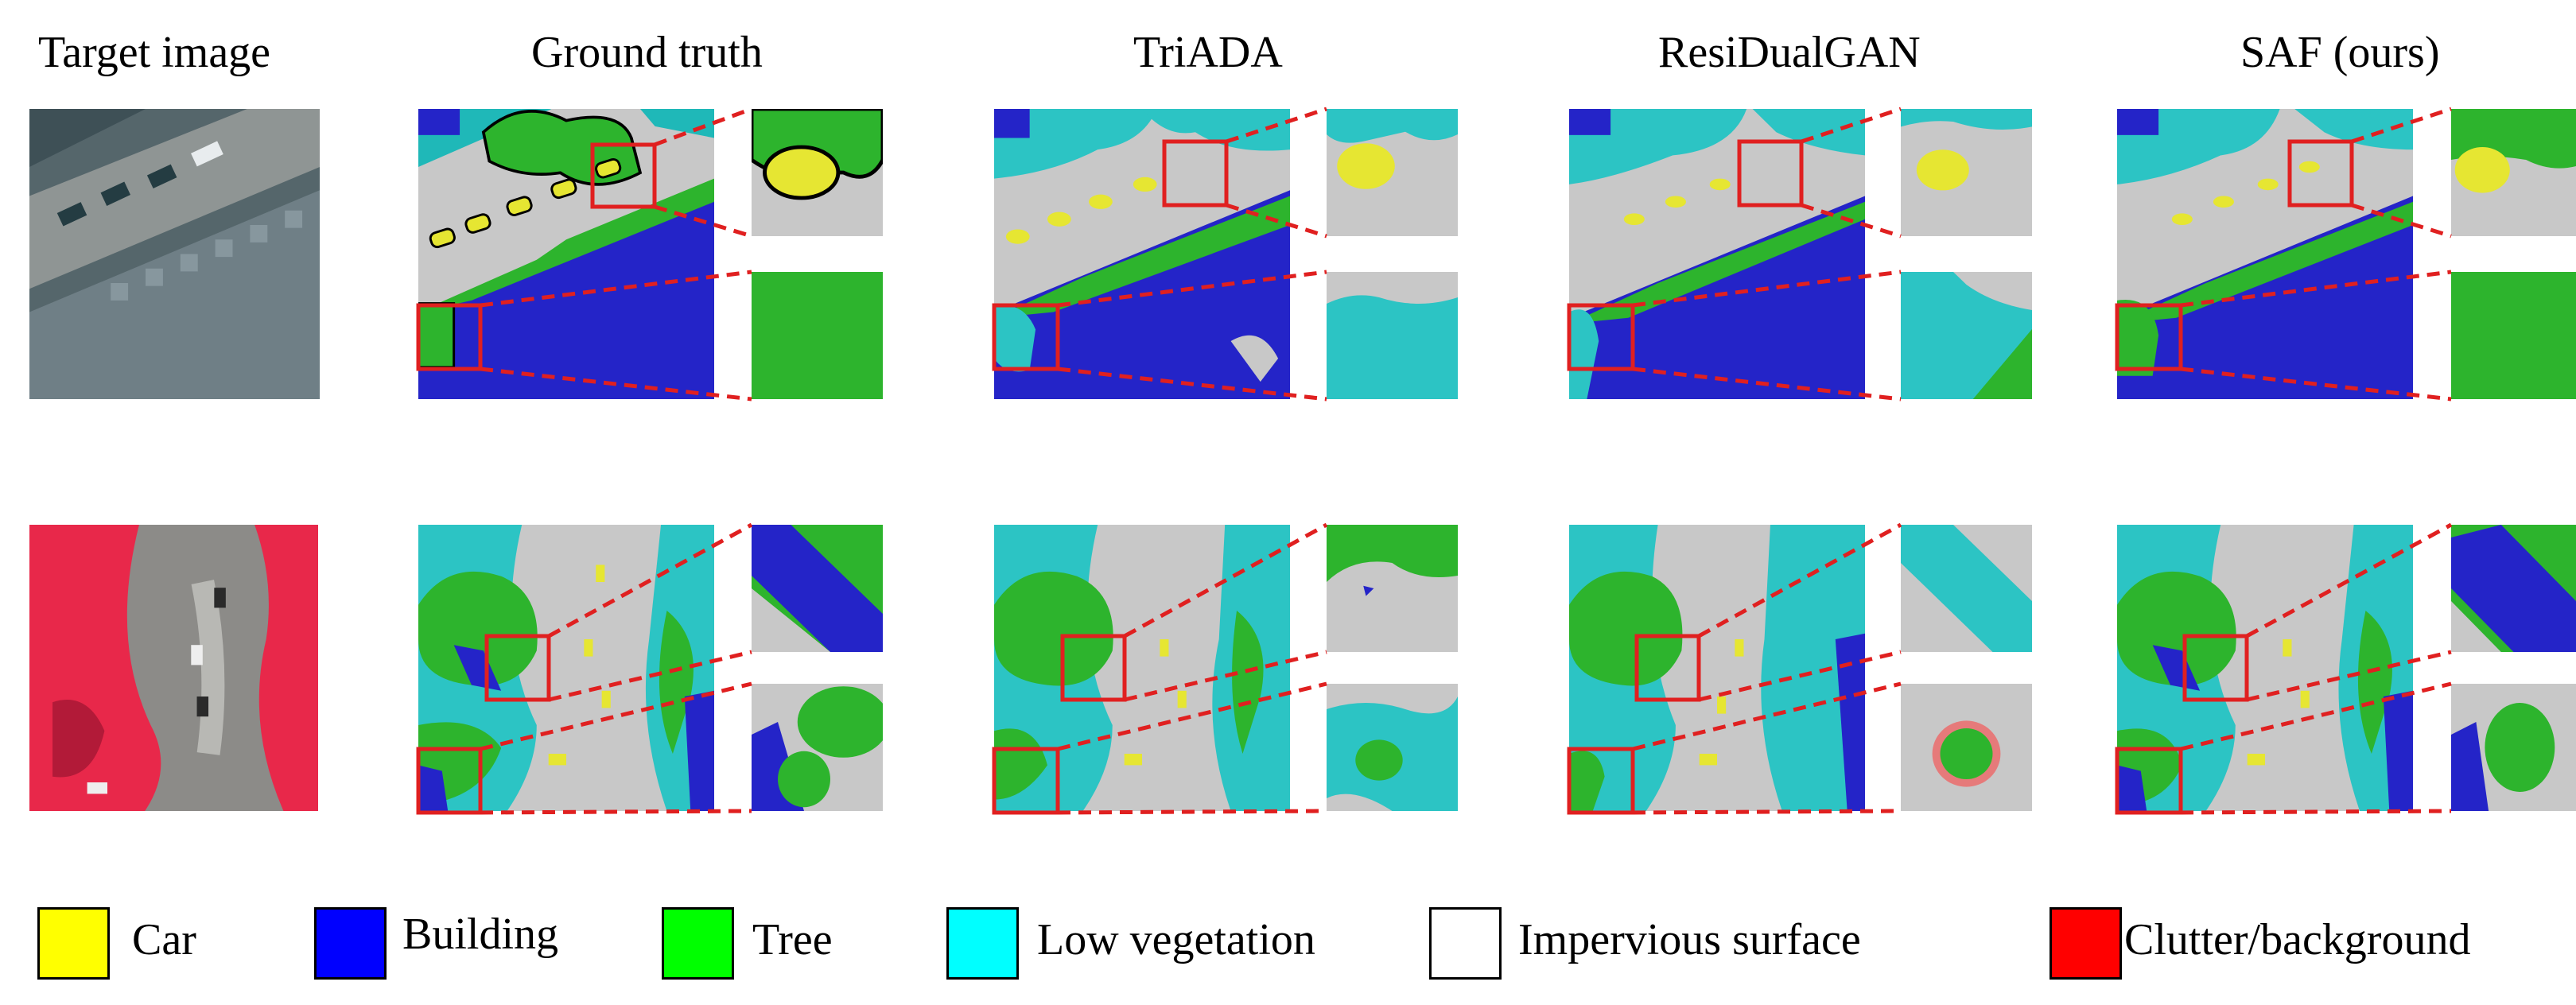  Describe the element at coordinates (2340, 52) in the screenshot. I see `column-title-saf: SAF (ours)` at that location.